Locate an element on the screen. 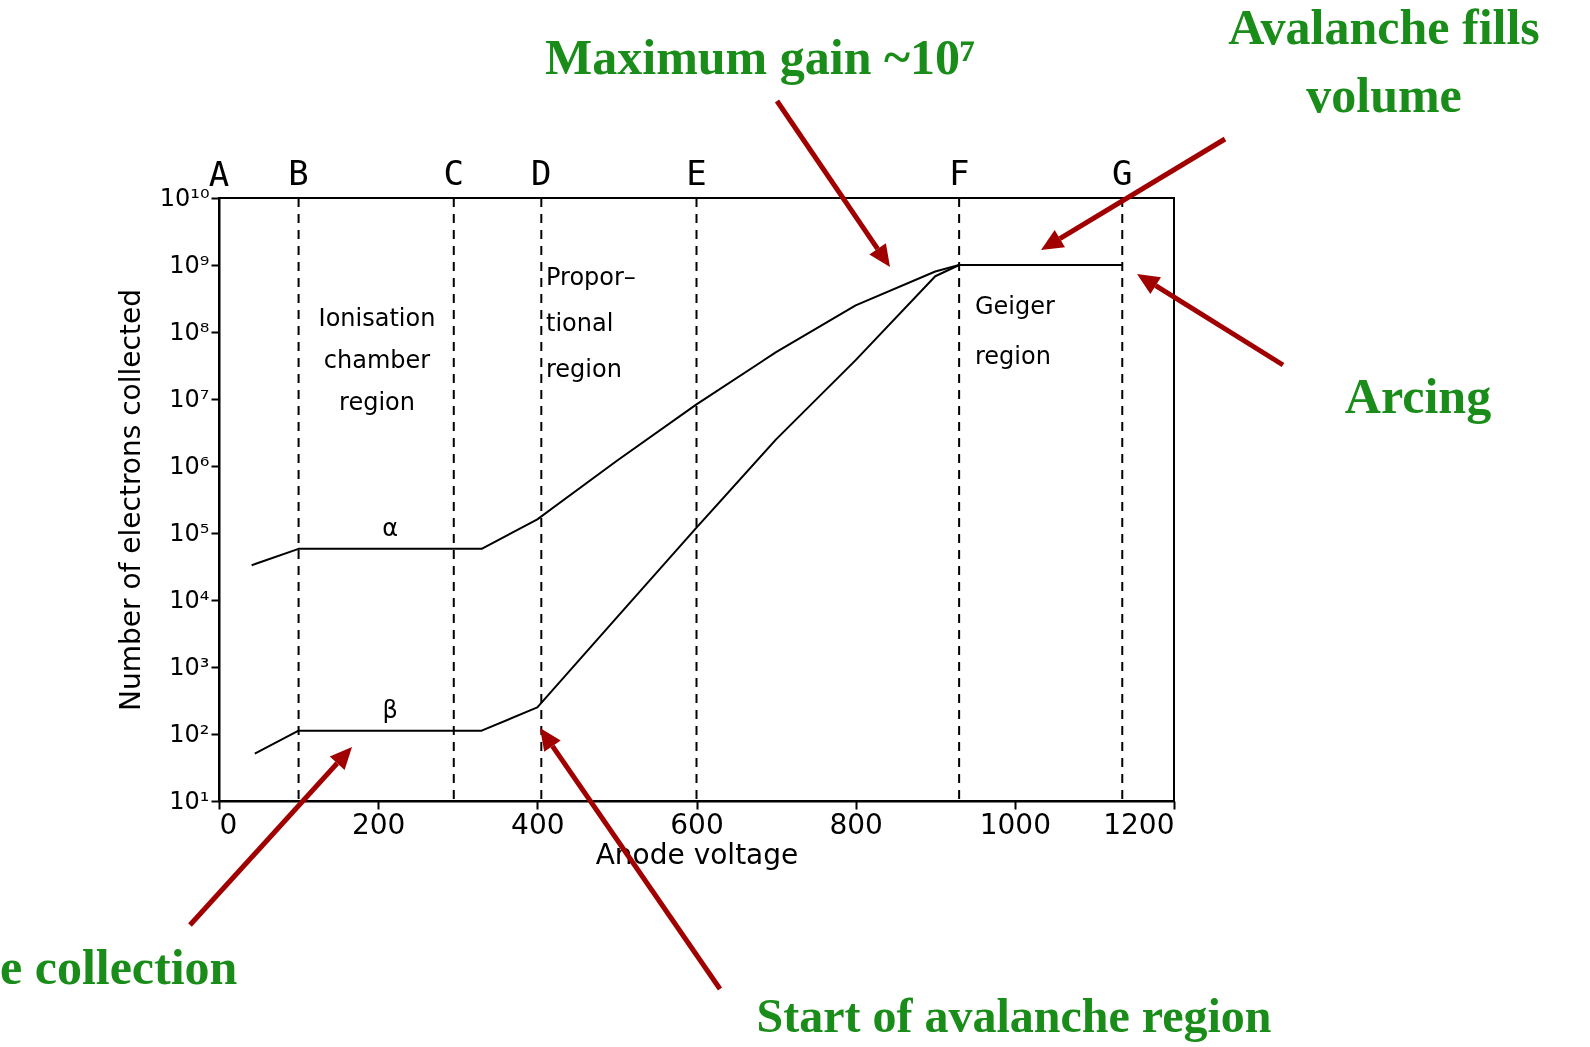 The width and height of the screenshot is (1590, 1047). ref-line-label: G is located at coordinates (1122, 173).